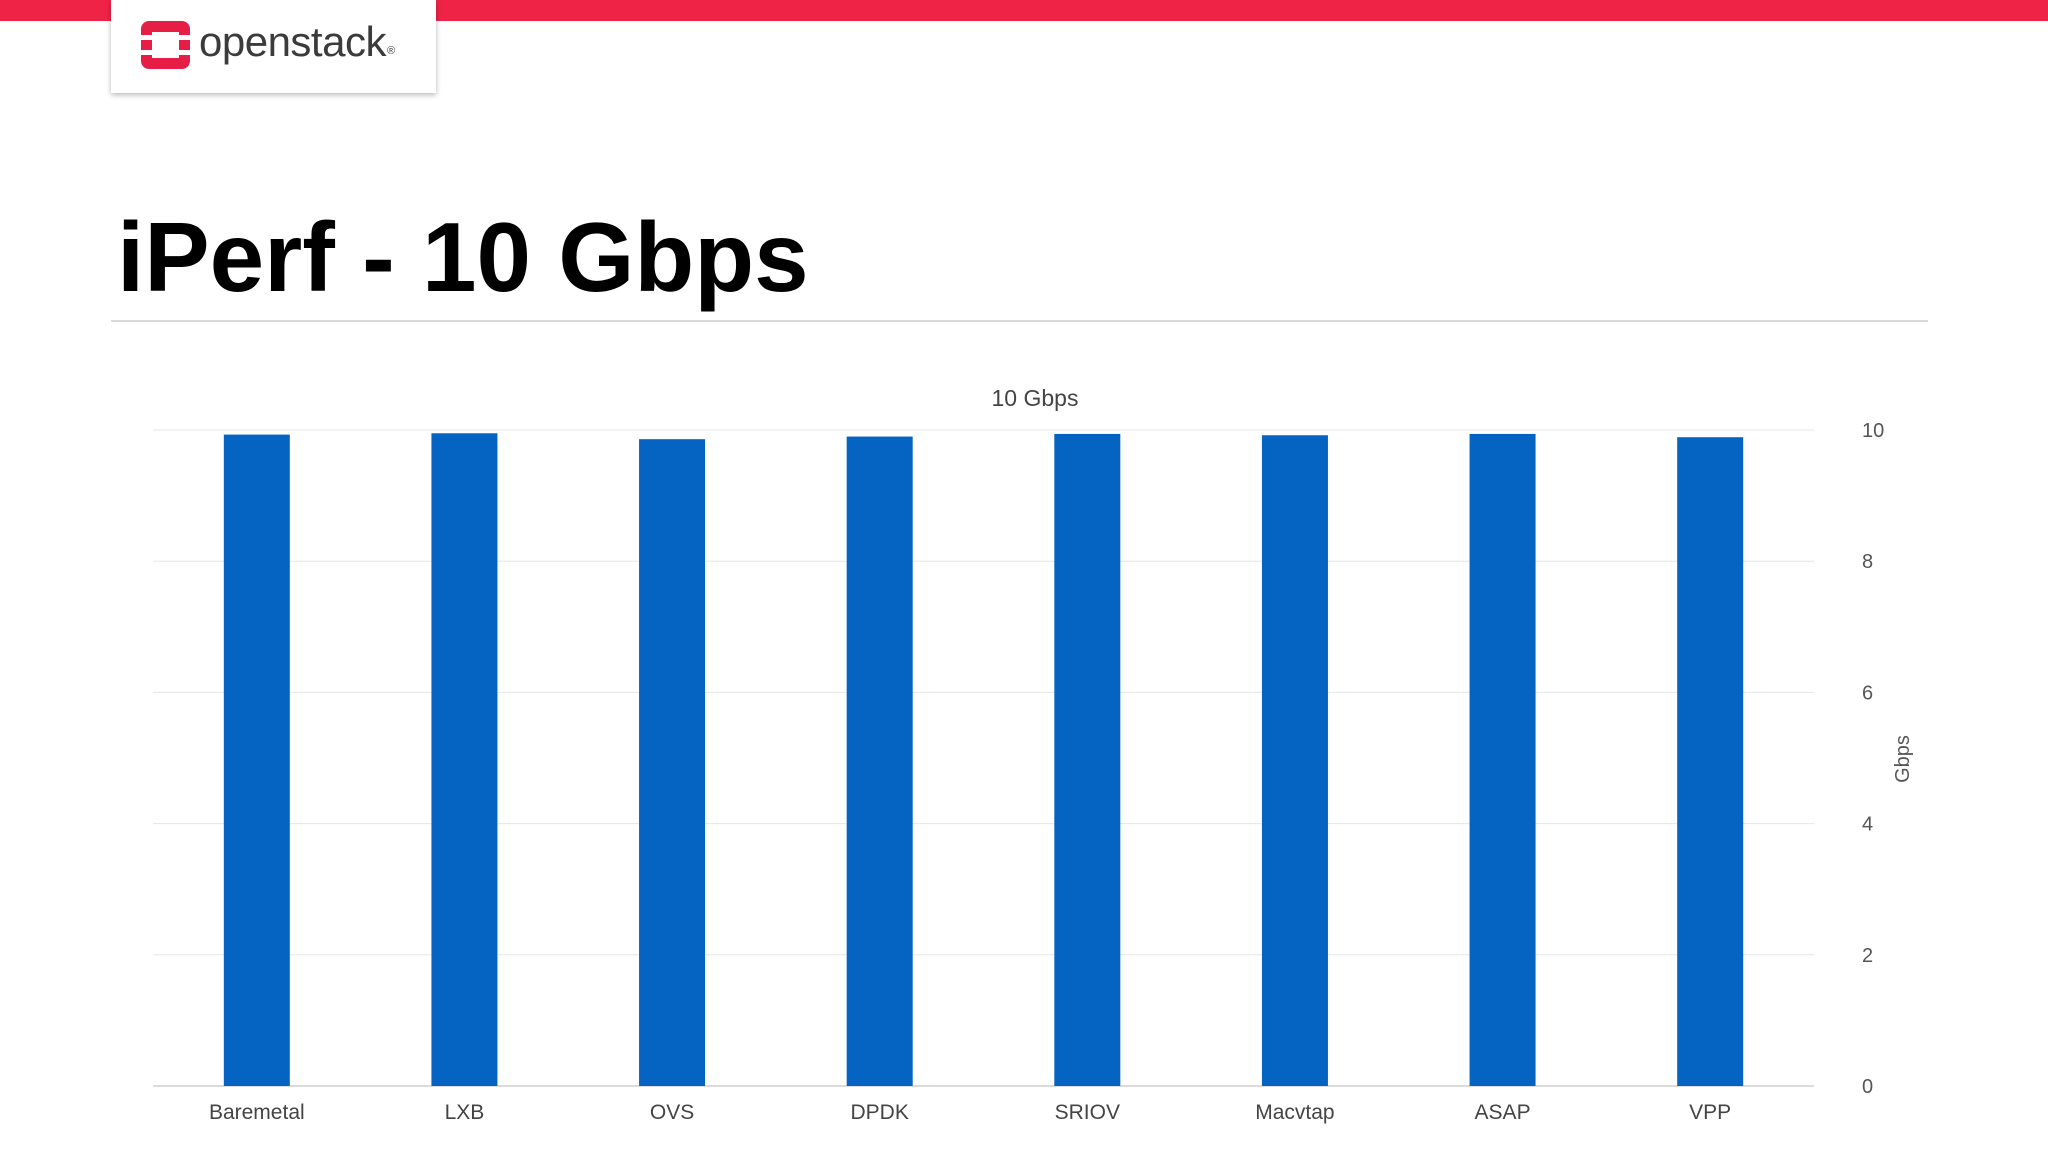 The height and width of the screenshot is (1152, 2048). Describe the element at coordinates (1867, 825) in the screenshot. I see `y-tick-label: 4` at that location.